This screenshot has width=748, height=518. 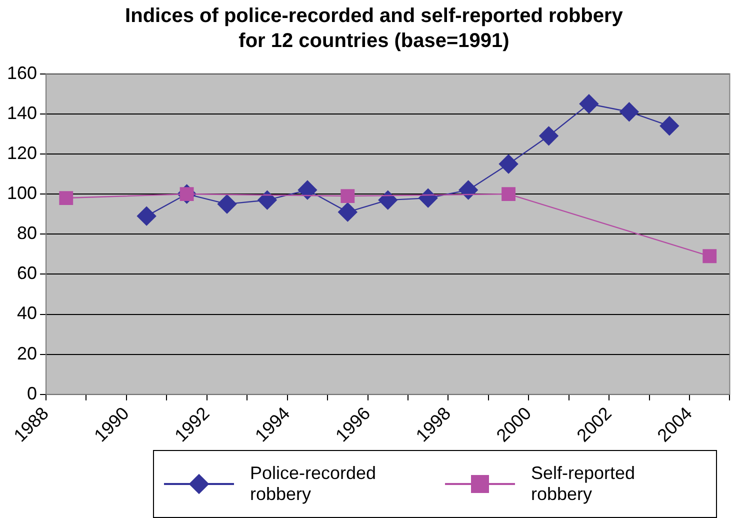 What do you see at coordinates (22, 72) in the screenshot?
I see `y-tick-label: 160` at bounding box center [22, 72].